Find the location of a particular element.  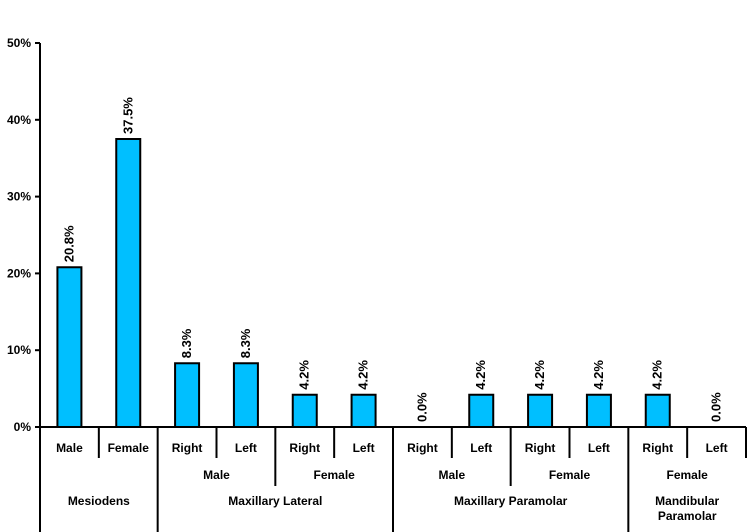

data-label: 20.8% is located at coordinates (68, 243).